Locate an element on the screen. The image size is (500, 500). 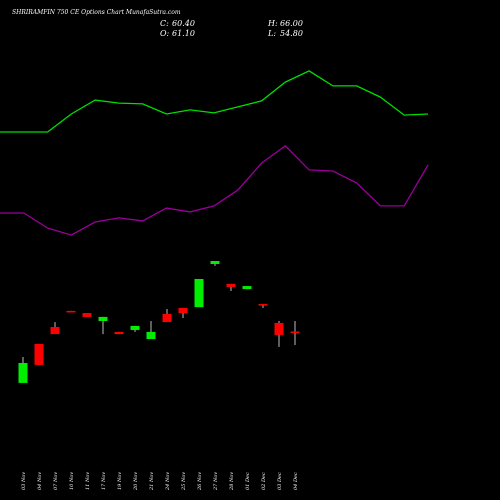
stat-value: 54.80 is located at coordinates (291, 33).